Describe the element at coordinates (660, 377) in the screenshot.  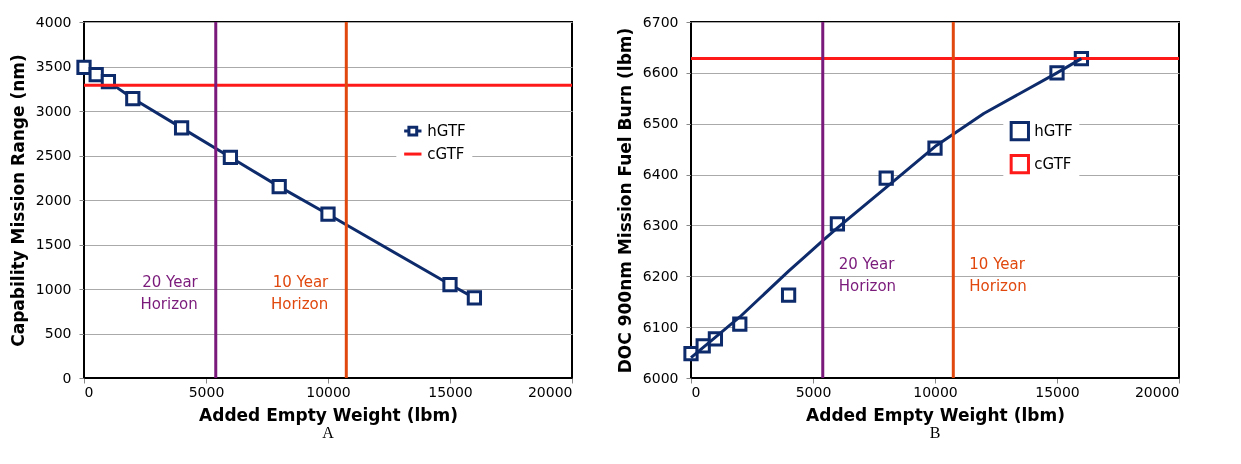
I see `y-tick-label: 6000` at that location.